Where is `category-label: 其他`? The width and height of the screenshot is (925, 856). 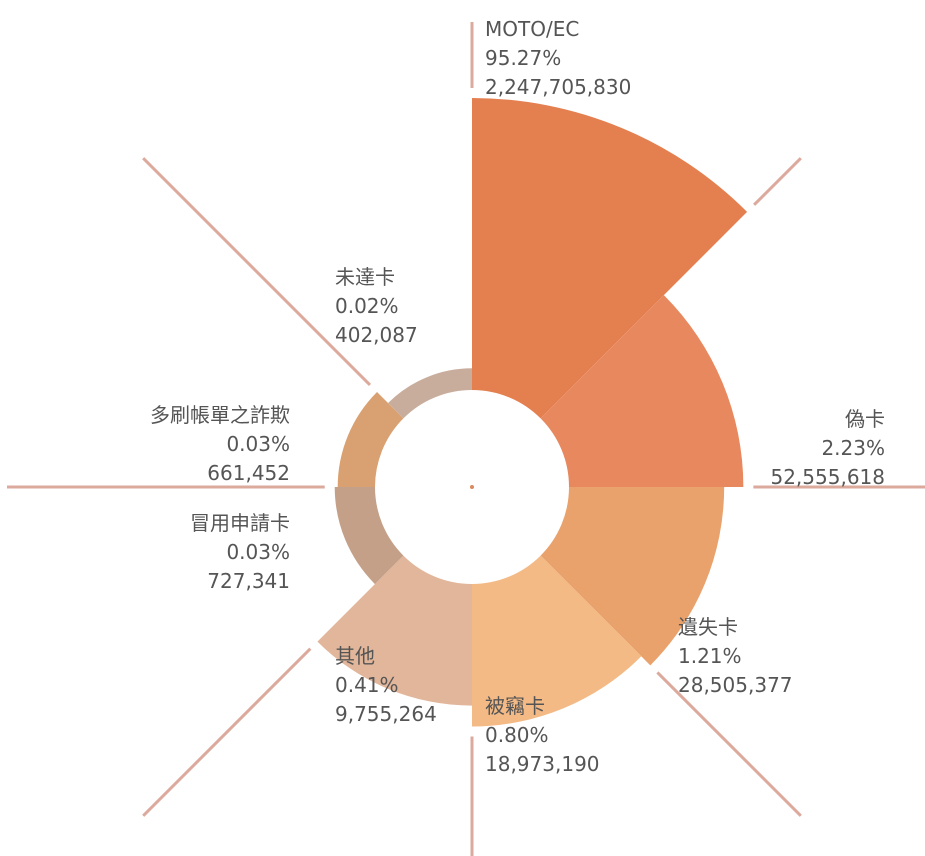 category-label: 其他 is located at coordinates (355, 656).